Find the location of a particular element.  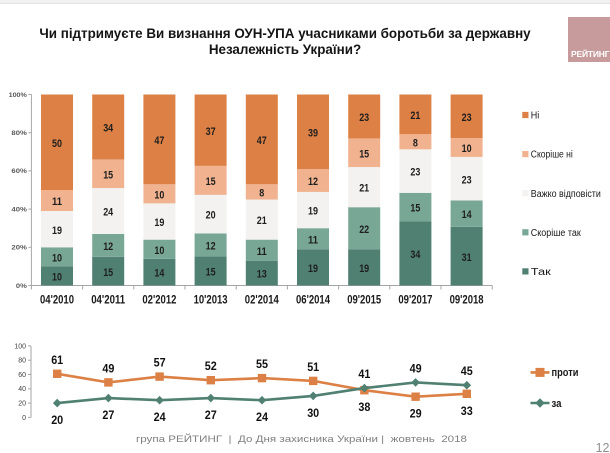

svg-text: 41 is located at coordinates (364, 374).